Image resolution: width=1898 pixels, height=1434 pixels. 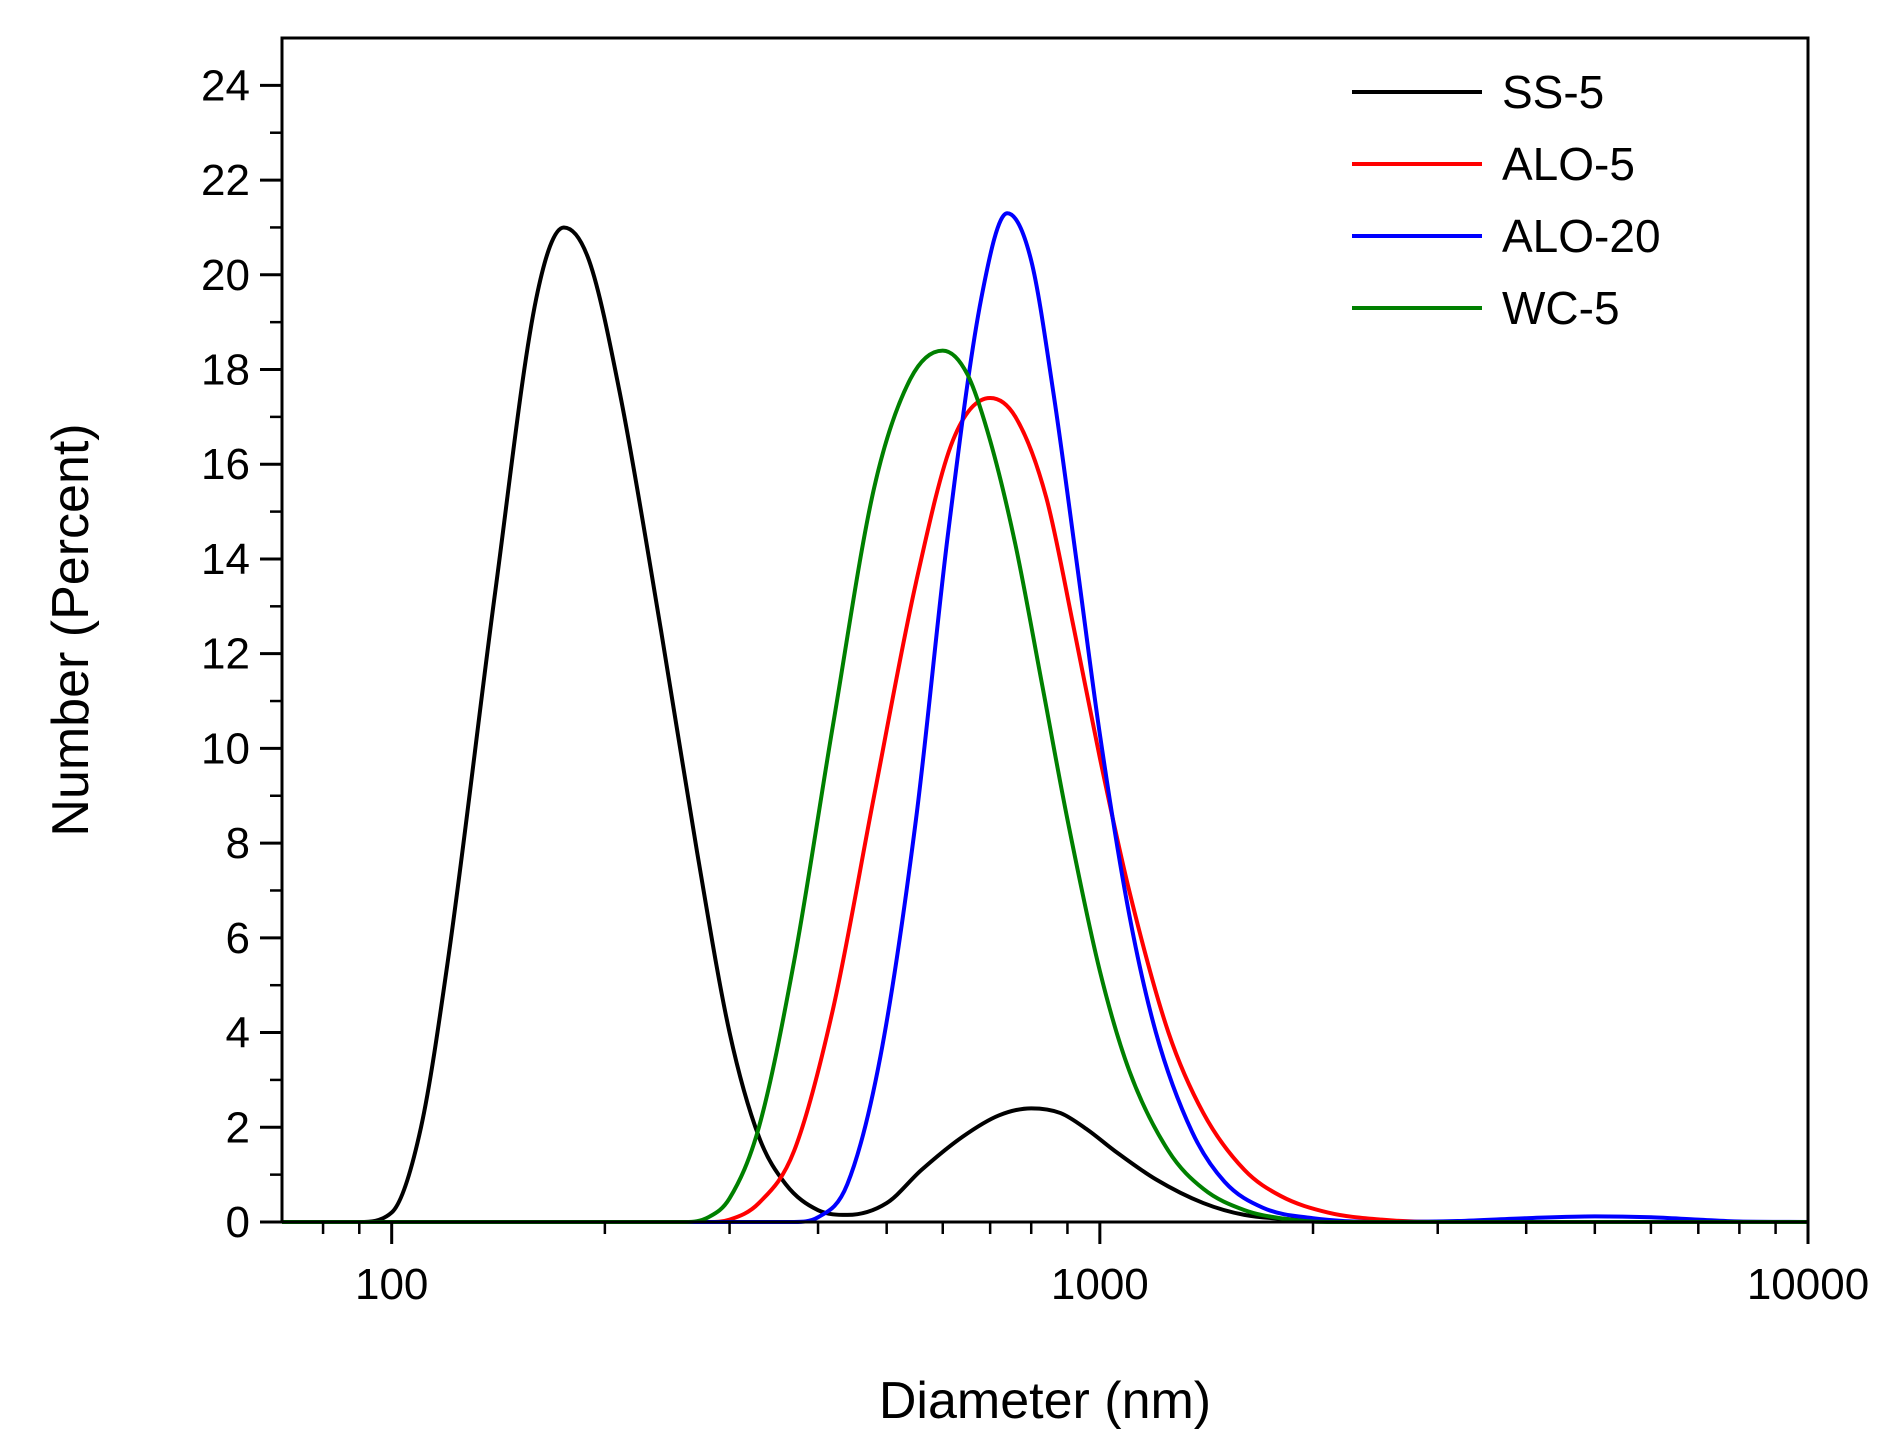 What do you see at coordinates (1808, 1284) in the screenshot?
I see `x-tick-label: 10000` at bounding box center [1808, 1284].